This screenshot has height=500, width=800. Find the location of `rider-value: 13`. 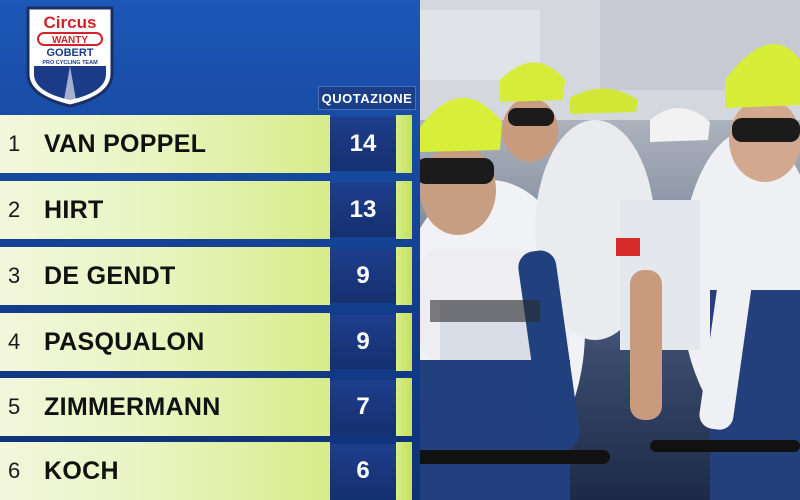

rider-value: 13 is located at coordinates (363, 210).